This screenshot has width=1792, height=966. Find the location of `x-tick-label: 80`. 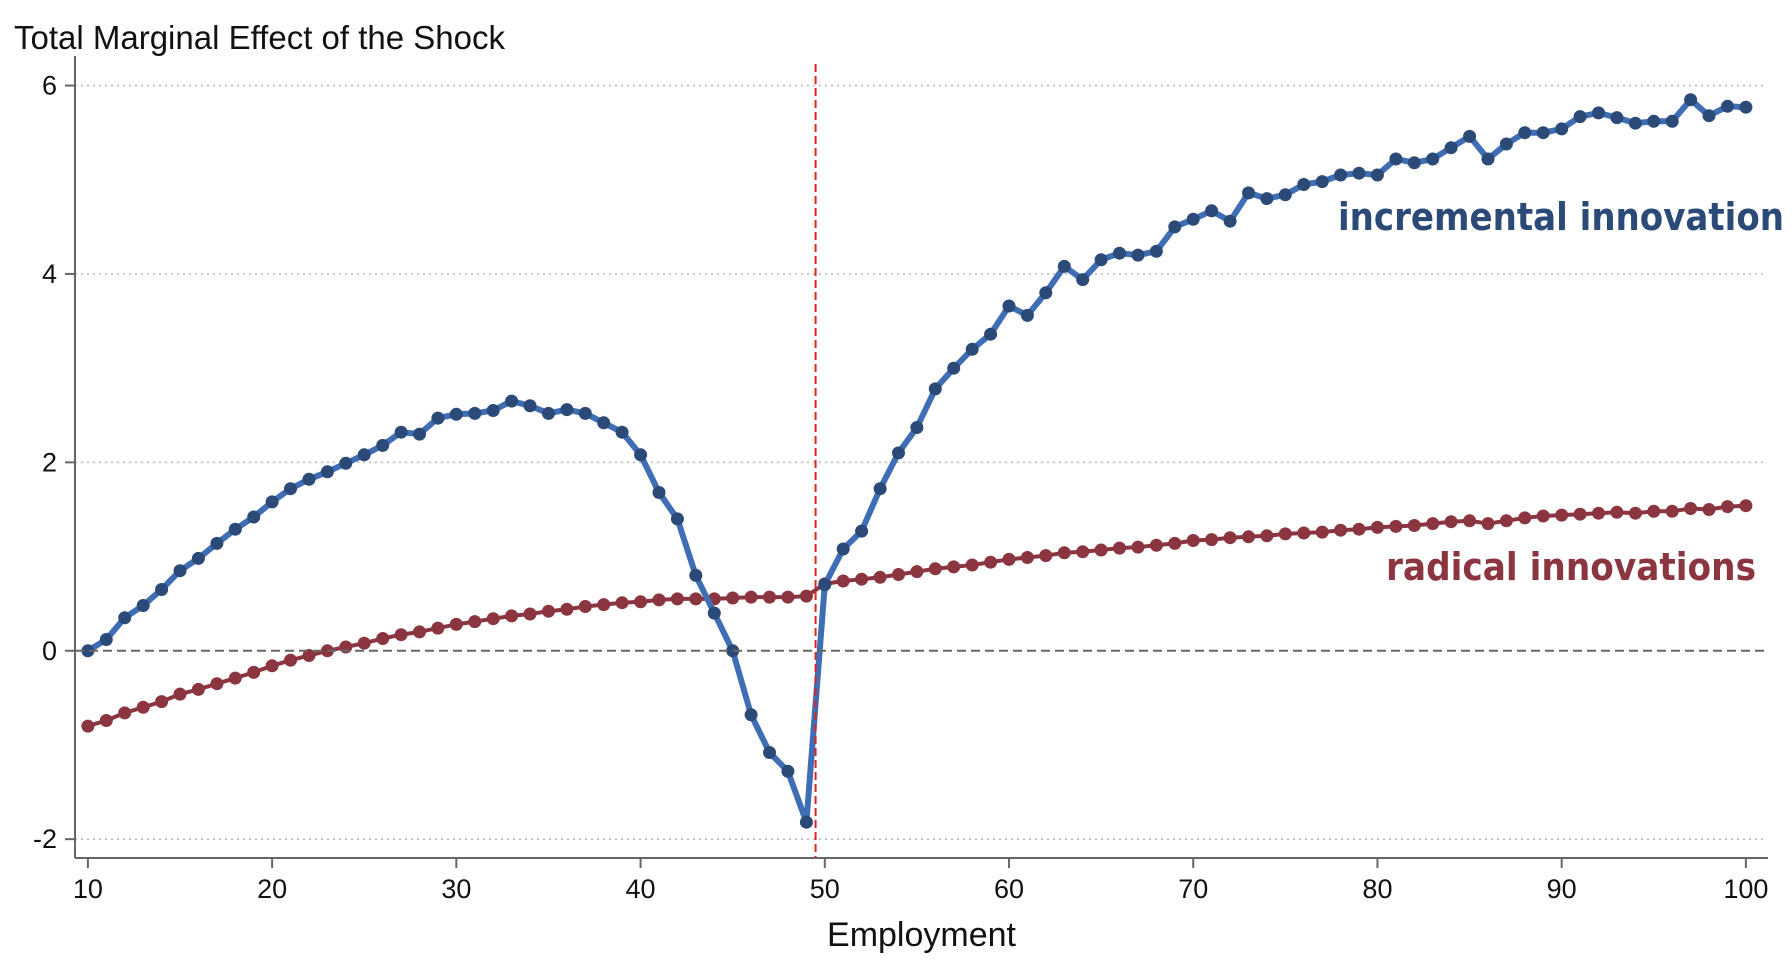

x-tick-label: 80 is located at coordinates (1377, 889).